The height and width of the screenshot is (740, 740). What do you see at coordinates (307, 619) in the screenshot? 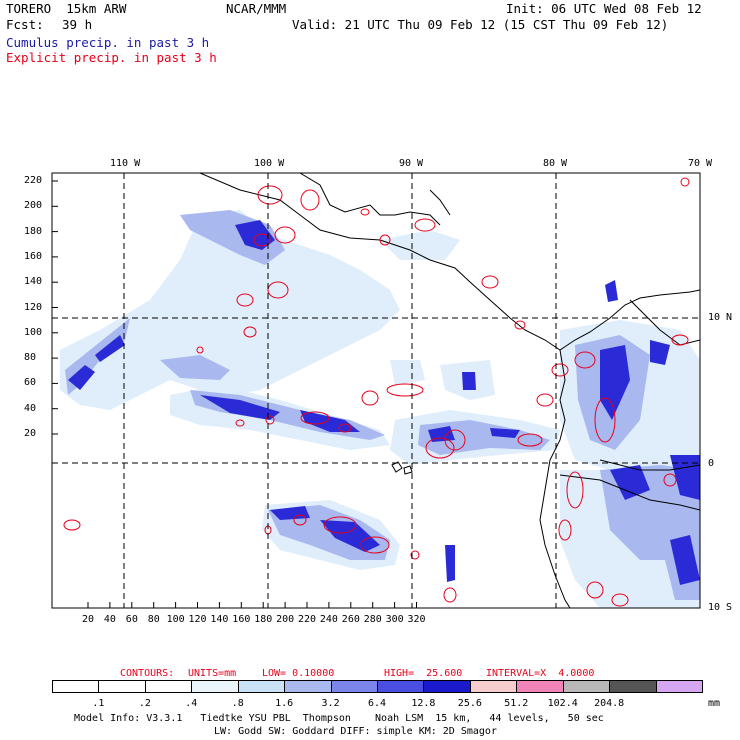
I see `x-tick-label: 220` at bounding box center [307, 619].